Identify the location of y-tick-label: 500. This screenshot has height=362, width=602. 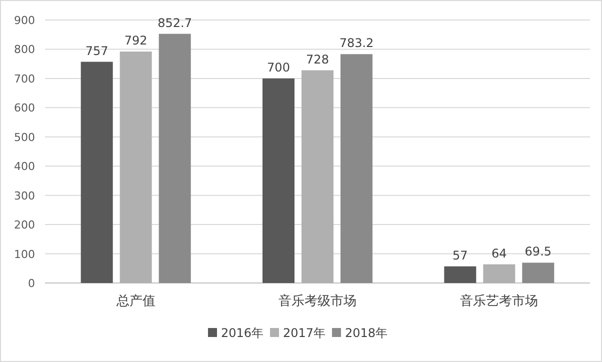
(24, 137).